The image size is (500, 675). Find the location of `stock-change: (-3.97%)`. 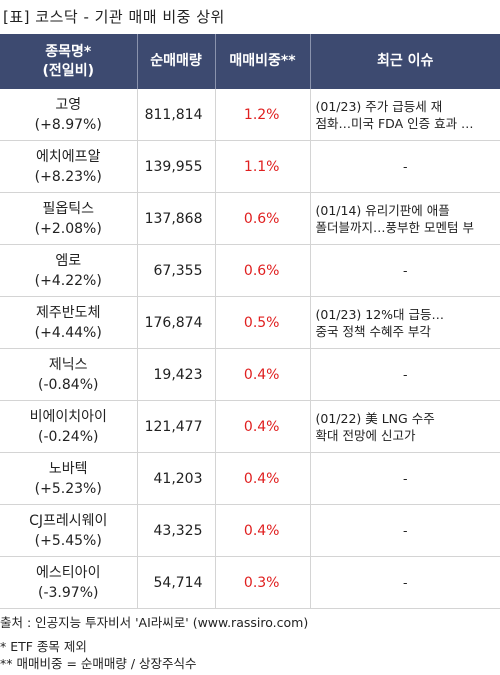

stock-change: (-3.97%) is located at coordinates (68, 592).